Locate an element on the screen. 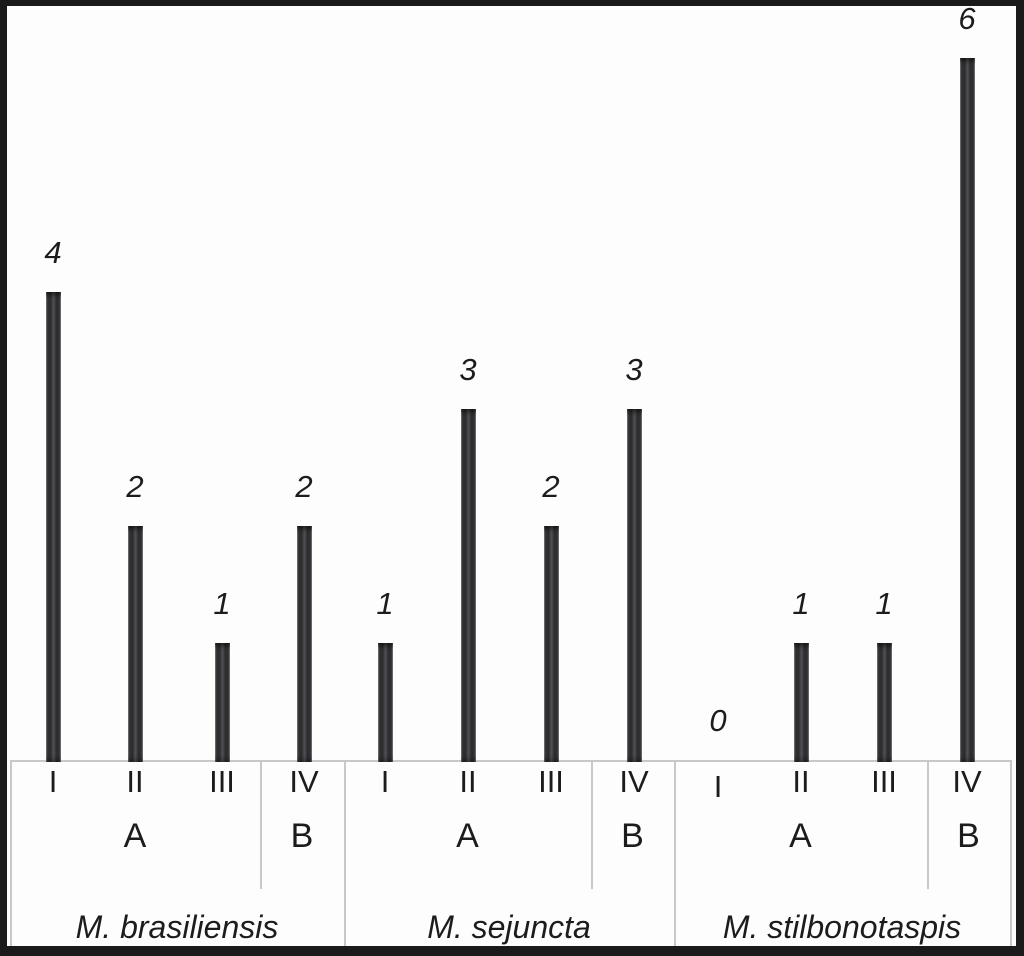 Image resolution: width=1024 pixels, height=956 pixels. figure-border-top is located at coordinates (512, 3).